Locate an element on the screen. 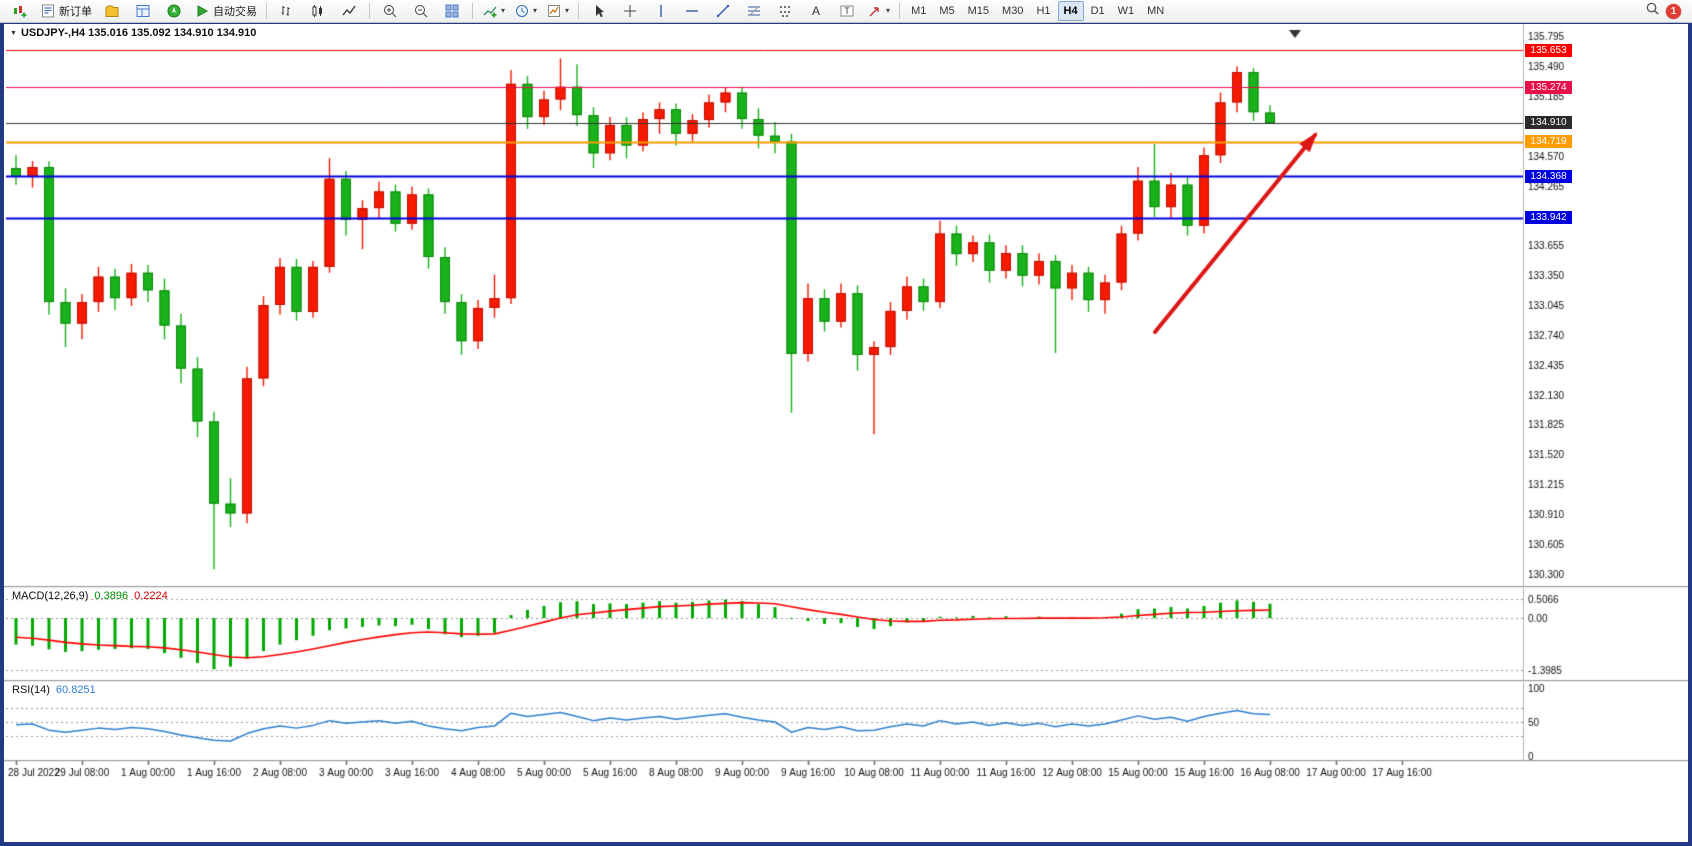  auto-trading-label: 自动交易 is located at coordinates (235, 12).